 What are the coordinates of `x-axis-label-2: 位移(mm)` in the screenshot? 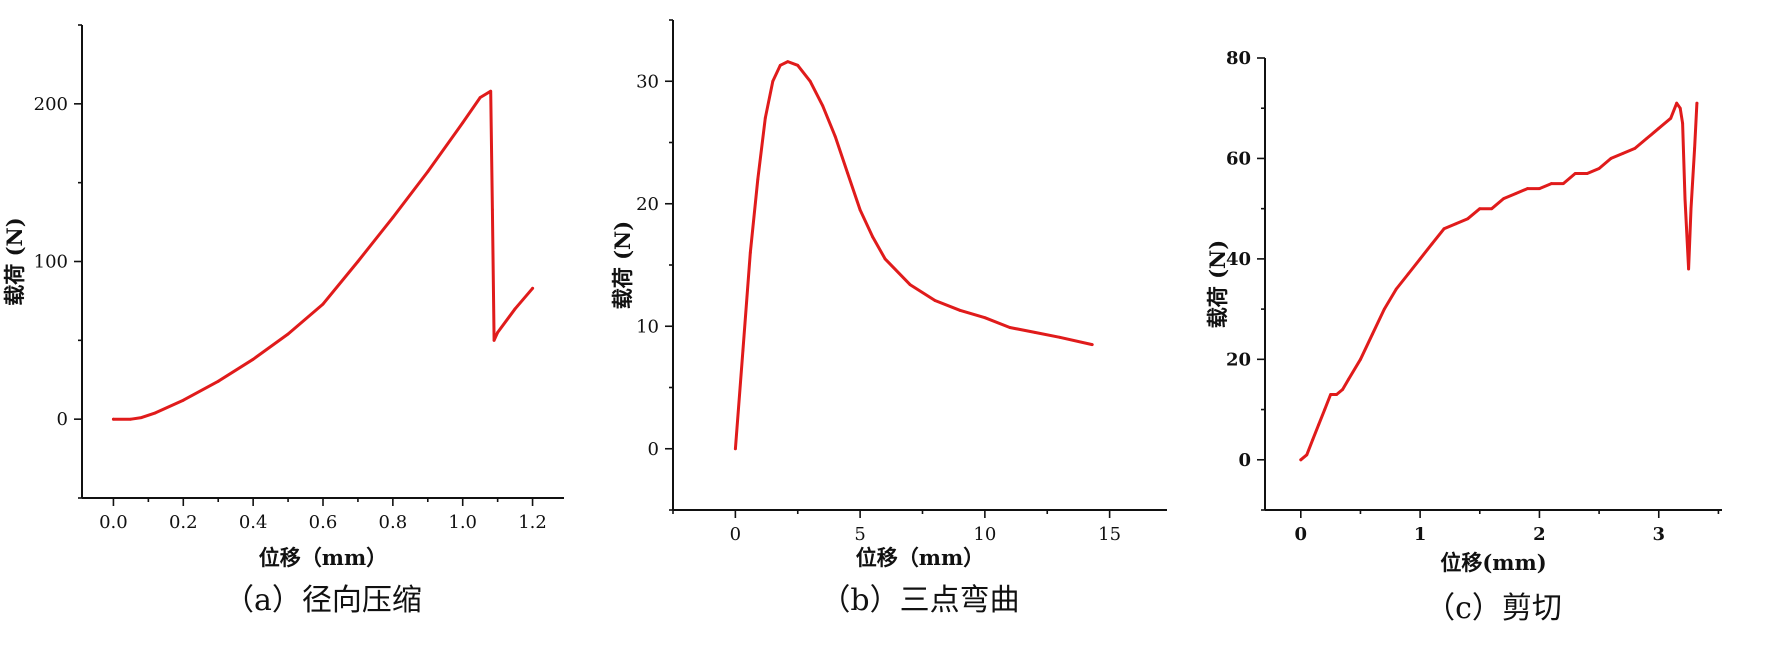 It's located at (1493, 562).